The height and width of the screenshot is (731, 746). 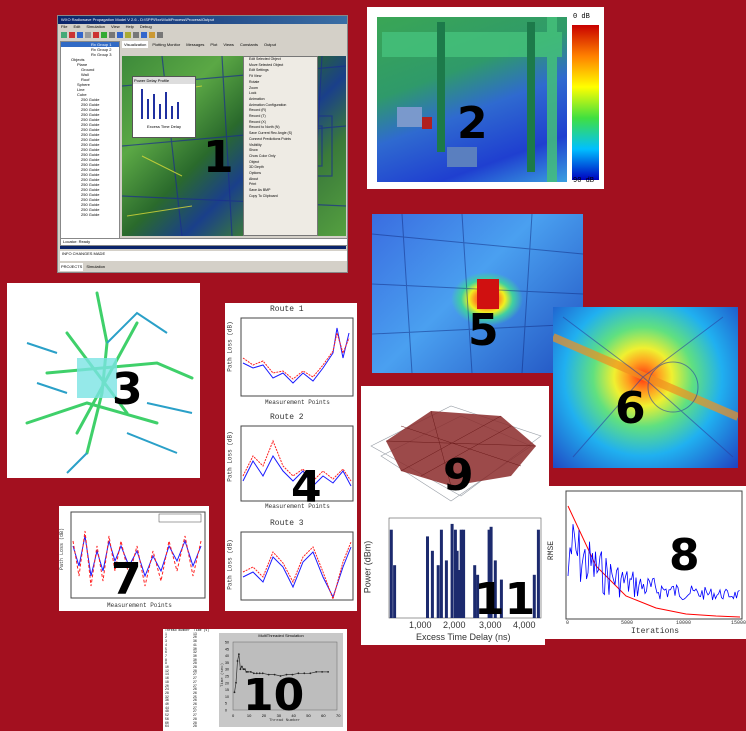 What do you see at coordinates (226, 704) in the screenshot?
I see `y-tick-label: 5` at bounding box center [226, 704].